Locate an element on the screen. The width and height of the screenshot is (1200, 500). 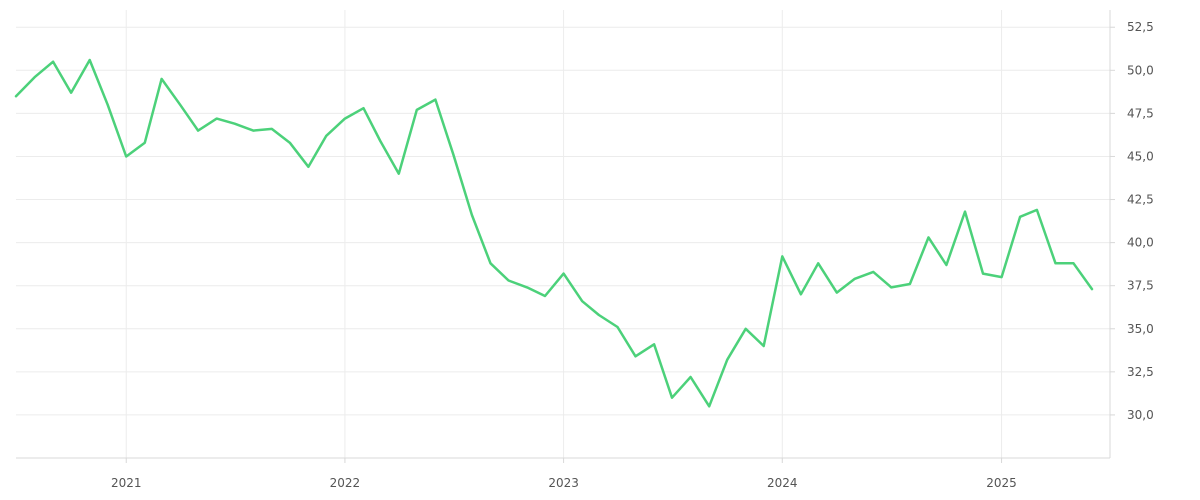
y-tick-label: 50,0 is located at coordinates (1140, 70).